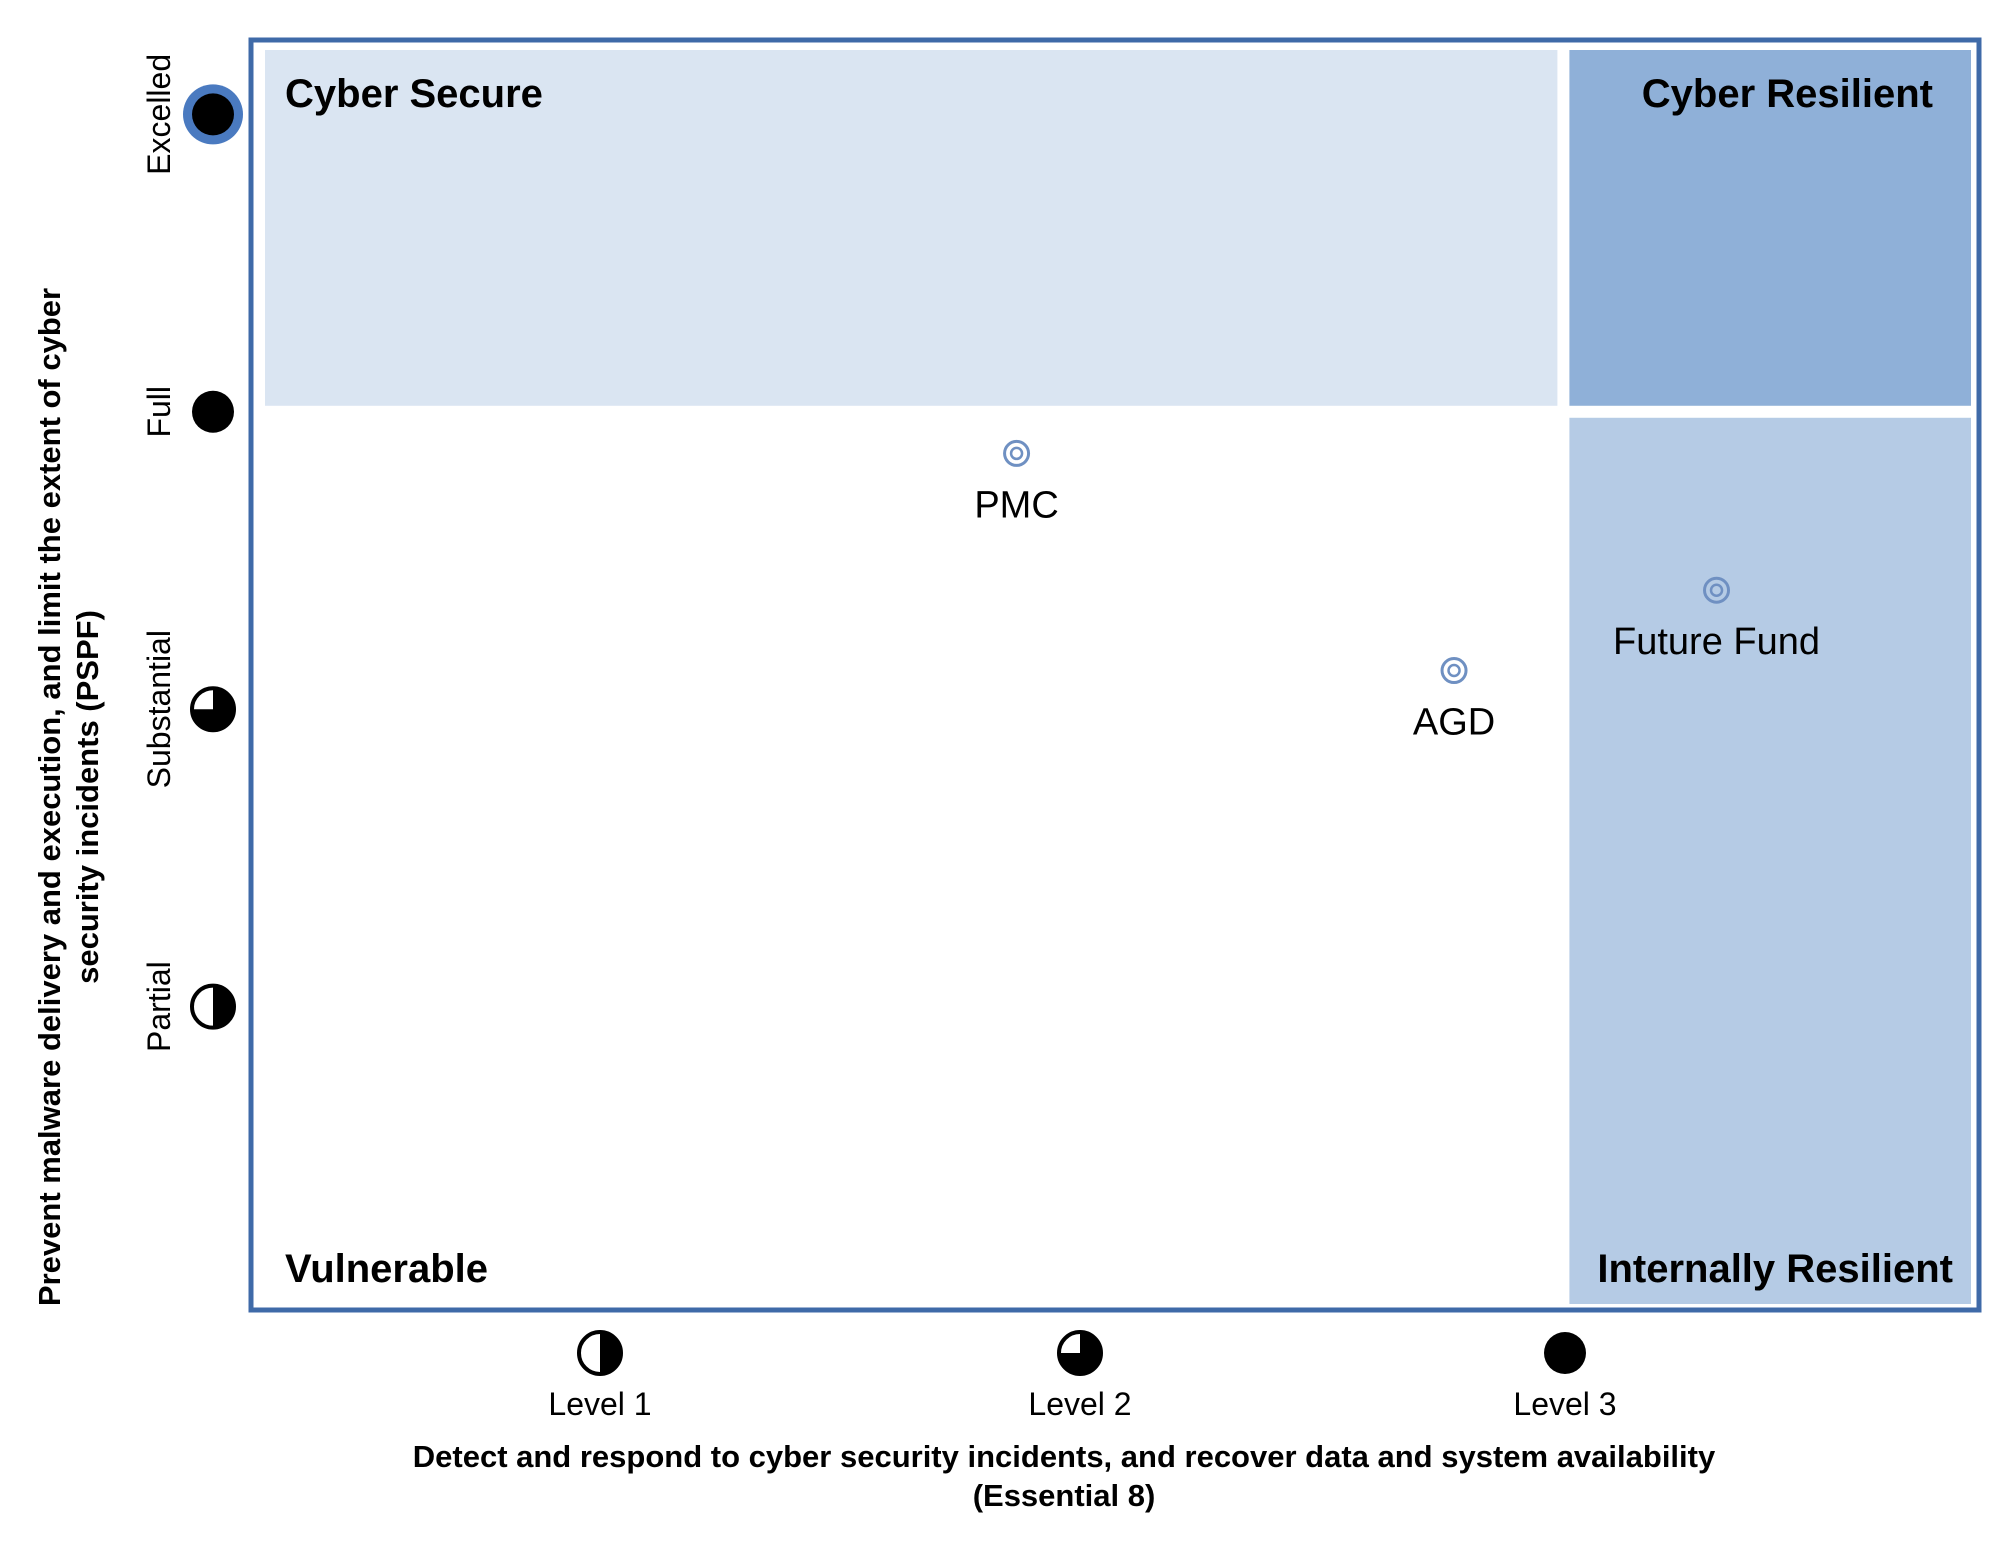 This screenshot has width=2003, height=1543. I want to click on x-tick-half-circle-icon, so click(600, 1353).